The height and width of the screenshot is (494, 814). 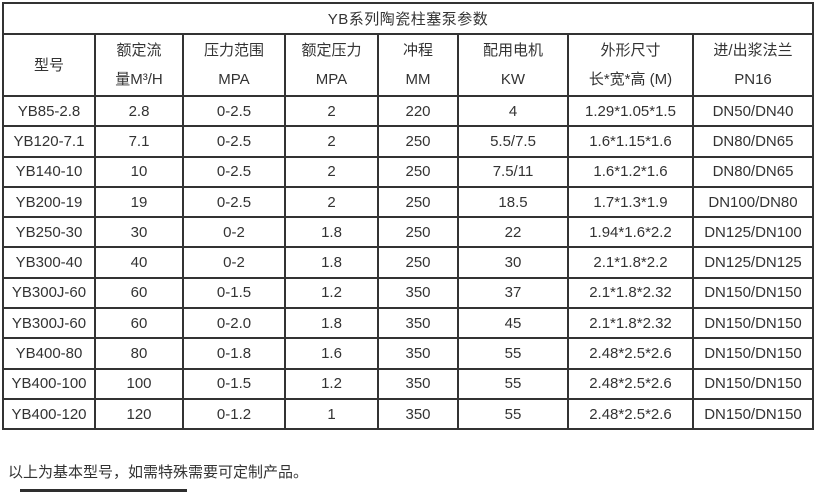 What do you see at coordinates (49, 141) in the screenshot?
I see `table-cell: YB120-7.1` at bounding box center [49, 141].